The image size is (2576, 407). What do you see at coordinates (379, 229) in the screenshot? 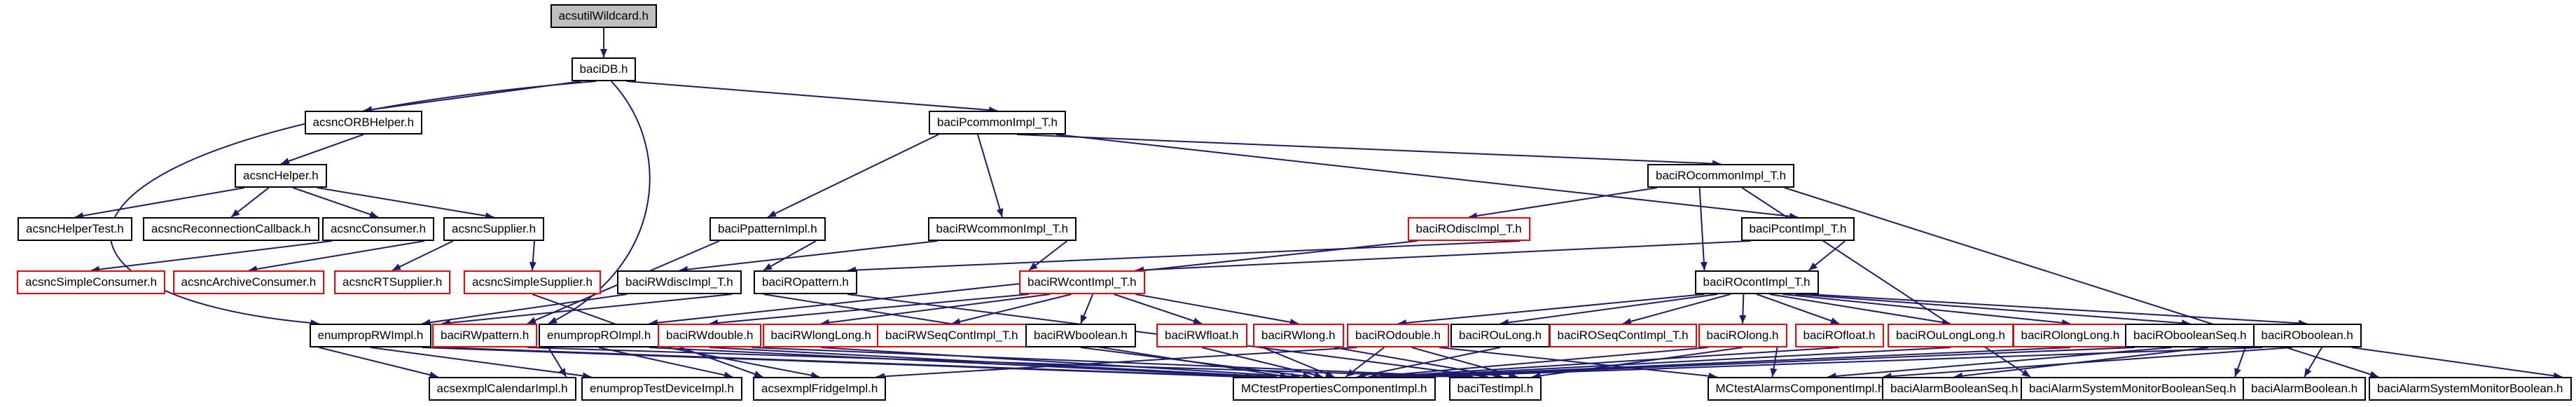
I see `node-acsncConsumer.h: acsncConsumer.h` at bounding box center [379, 229].